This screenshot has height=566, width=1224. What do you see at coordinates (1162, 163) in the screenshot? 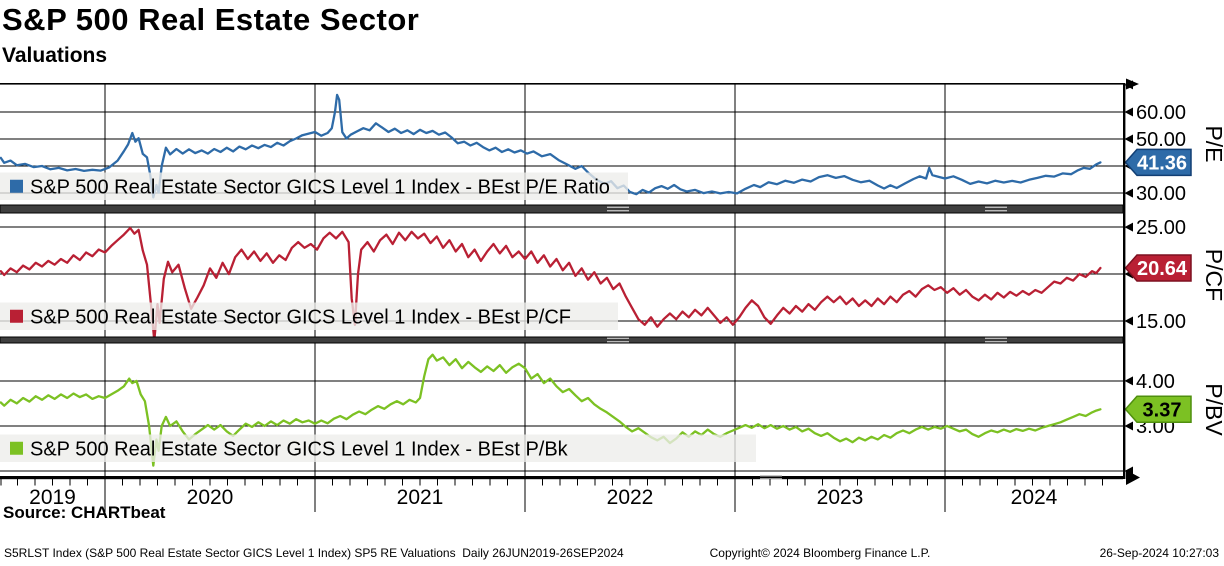
I see `pe-current-value: 41.36` at bounding box center [1162, 163].